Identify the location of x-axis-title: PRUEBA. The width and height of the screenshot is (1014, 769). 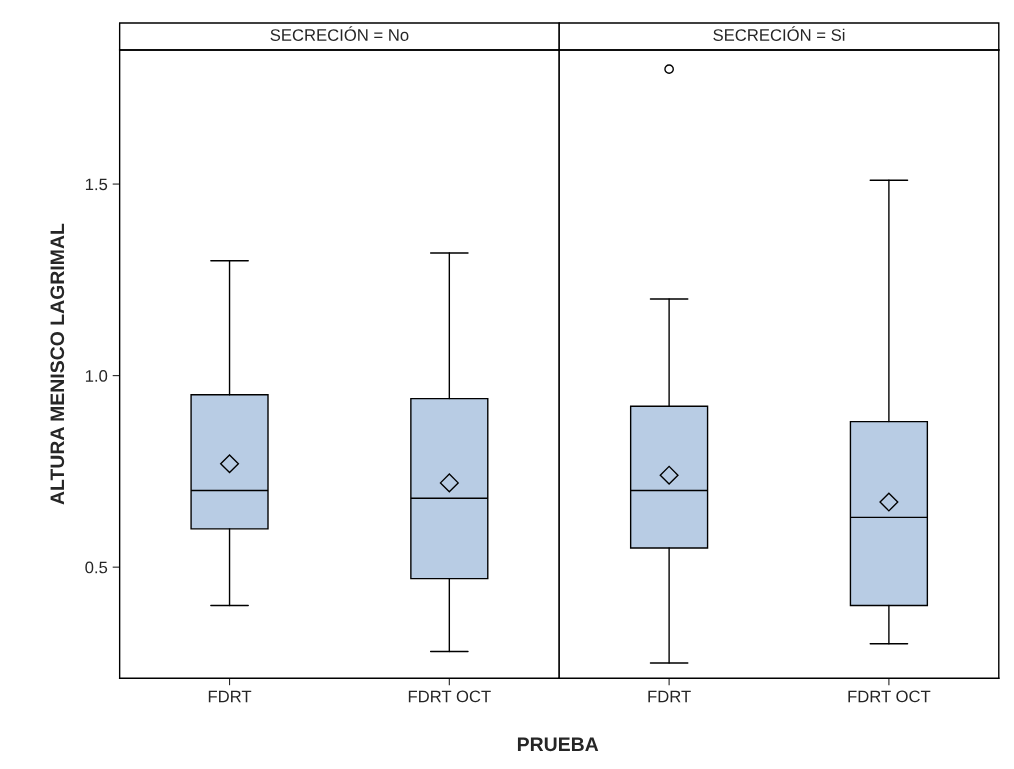
(558, 744).